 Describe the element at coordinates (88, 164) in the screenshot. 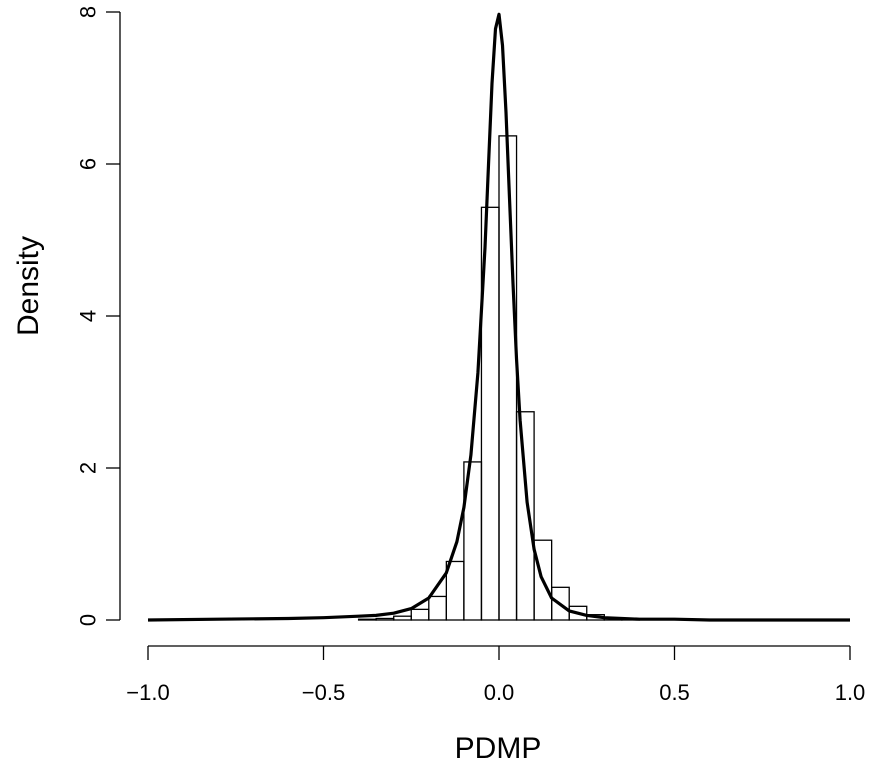

I see `y-tick-label: 6` at that location.